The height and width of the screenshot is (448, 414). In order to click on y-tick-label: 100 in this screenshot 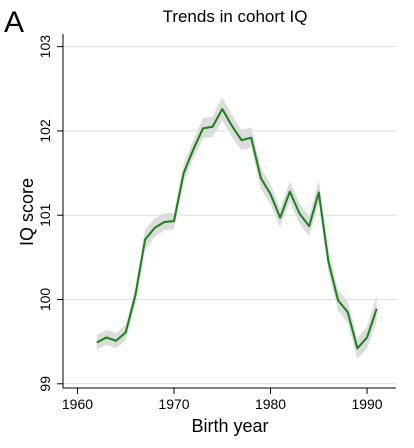, I will do `click(45, 300)`.